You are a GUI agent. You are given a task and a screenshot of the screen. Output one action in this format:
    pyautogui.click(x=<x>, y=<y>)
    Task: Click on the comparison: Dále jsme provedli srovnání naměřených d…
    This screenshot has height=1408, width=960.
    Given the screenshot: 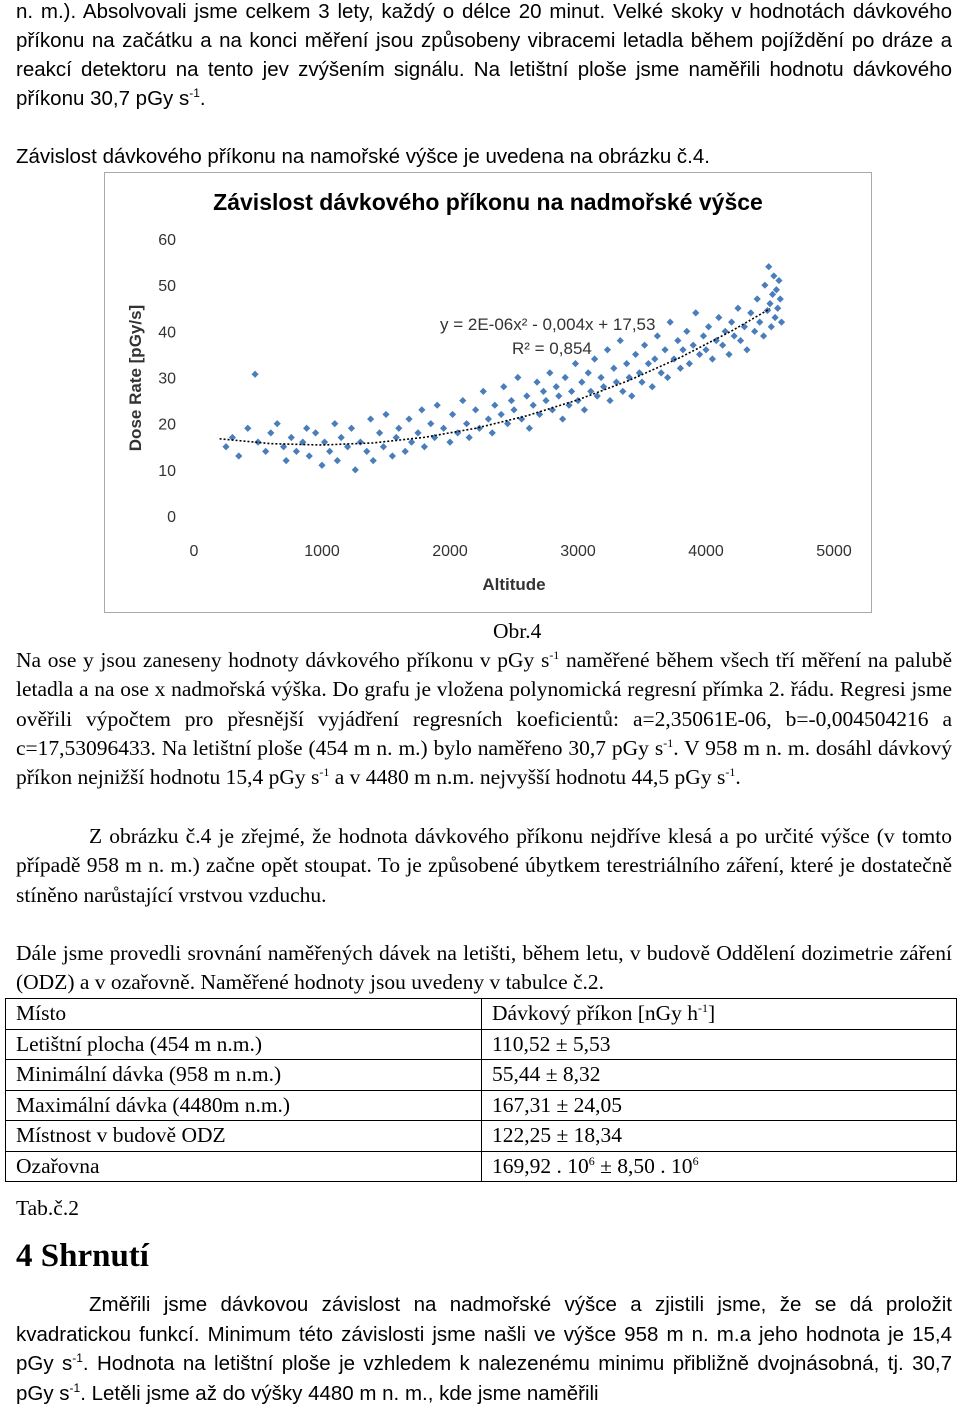 What is the action you would take?
    pyautogui.click(x=484, y=968)
    